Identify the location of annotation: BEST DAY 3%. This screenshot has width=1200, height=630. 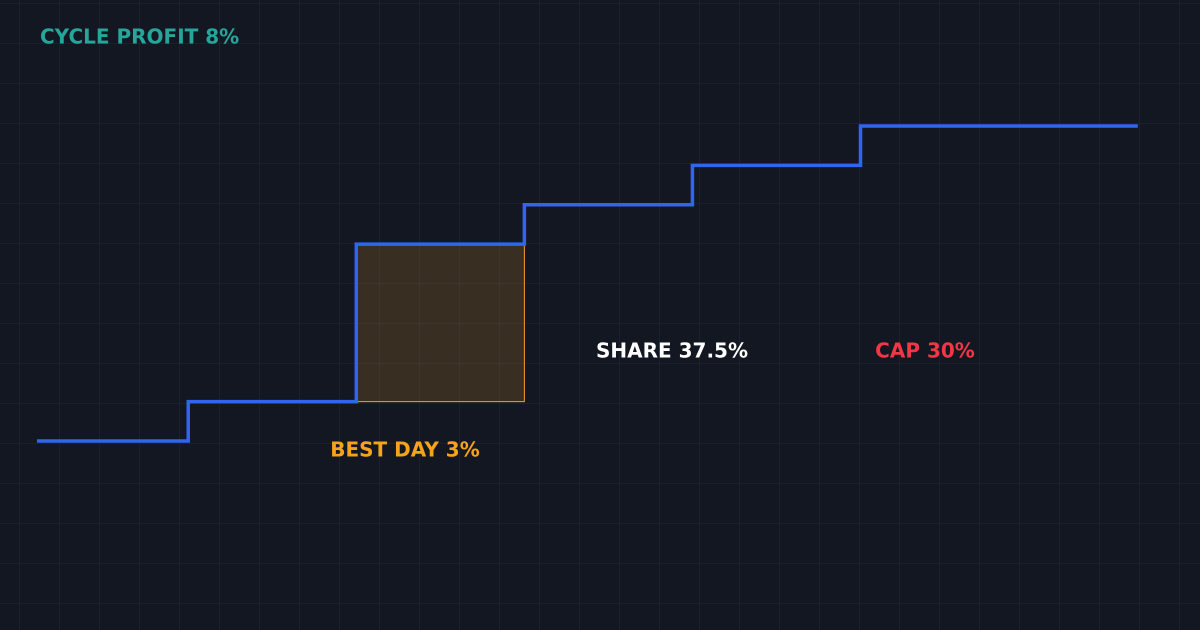
(404, 450).